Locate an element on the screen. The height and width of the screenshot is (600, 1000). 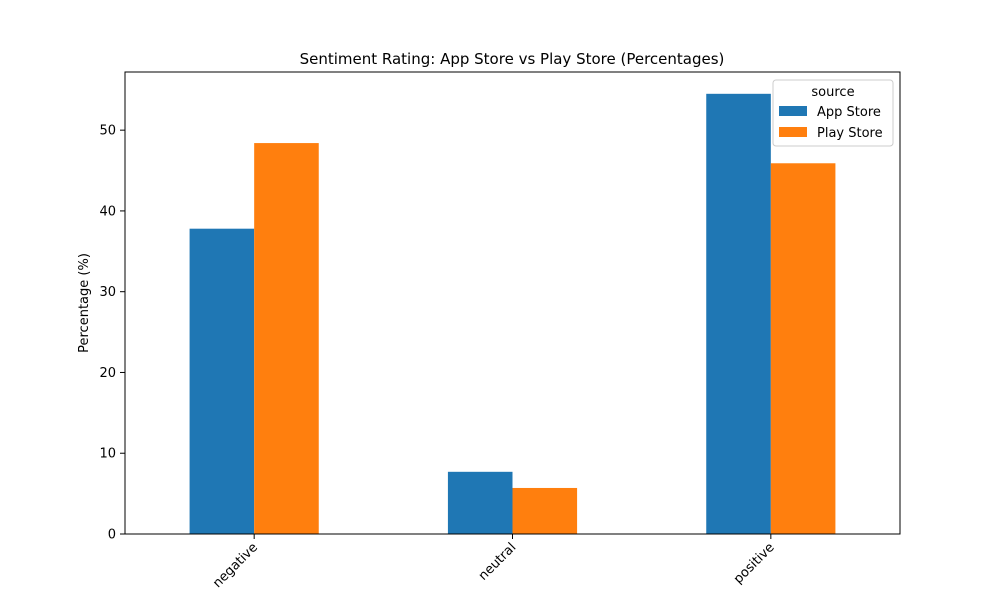
legend-label: Play Store is located at coordinates (850, 133).